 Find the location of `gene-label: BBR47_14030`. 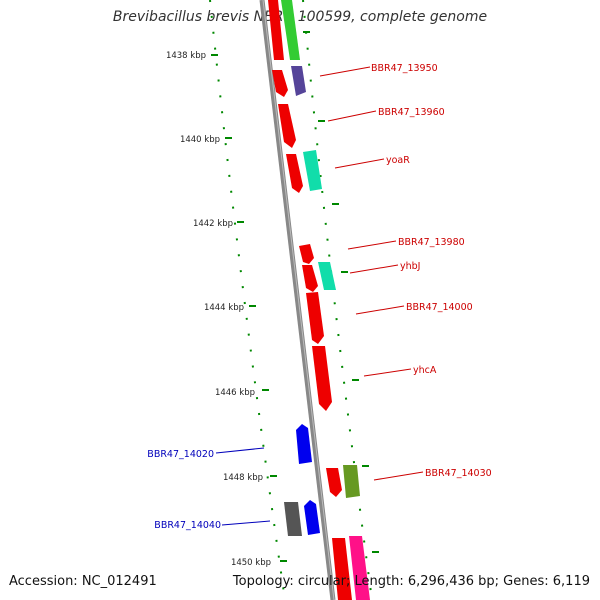

gene-label: BBR47_14030 is located at coordinates (458, 473).